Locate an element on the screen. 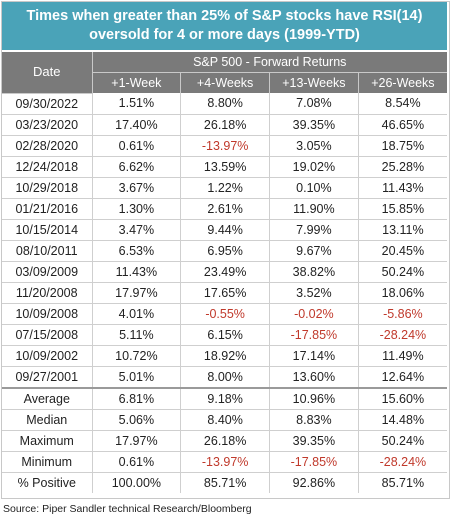 The image size is (453, 520). value-cell: 9.44% is located at coordinates (225, 230).